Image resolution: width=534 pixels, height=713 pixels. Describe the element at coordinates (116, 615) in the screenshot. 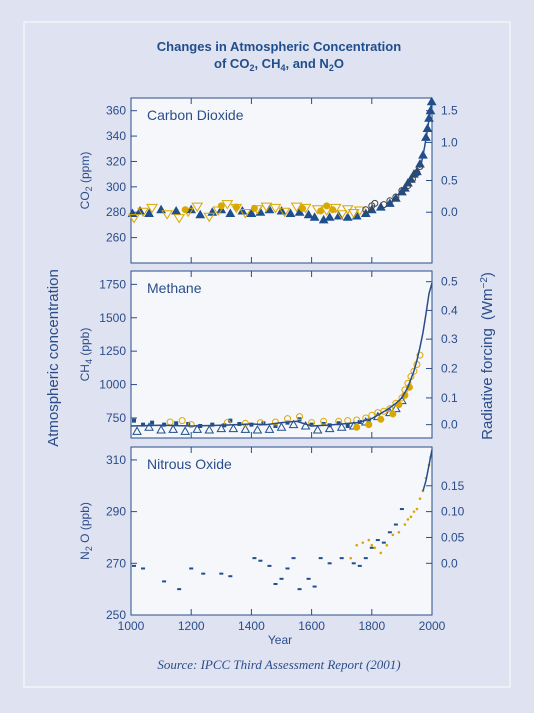

I see `y-tick-label: 250` at that location.